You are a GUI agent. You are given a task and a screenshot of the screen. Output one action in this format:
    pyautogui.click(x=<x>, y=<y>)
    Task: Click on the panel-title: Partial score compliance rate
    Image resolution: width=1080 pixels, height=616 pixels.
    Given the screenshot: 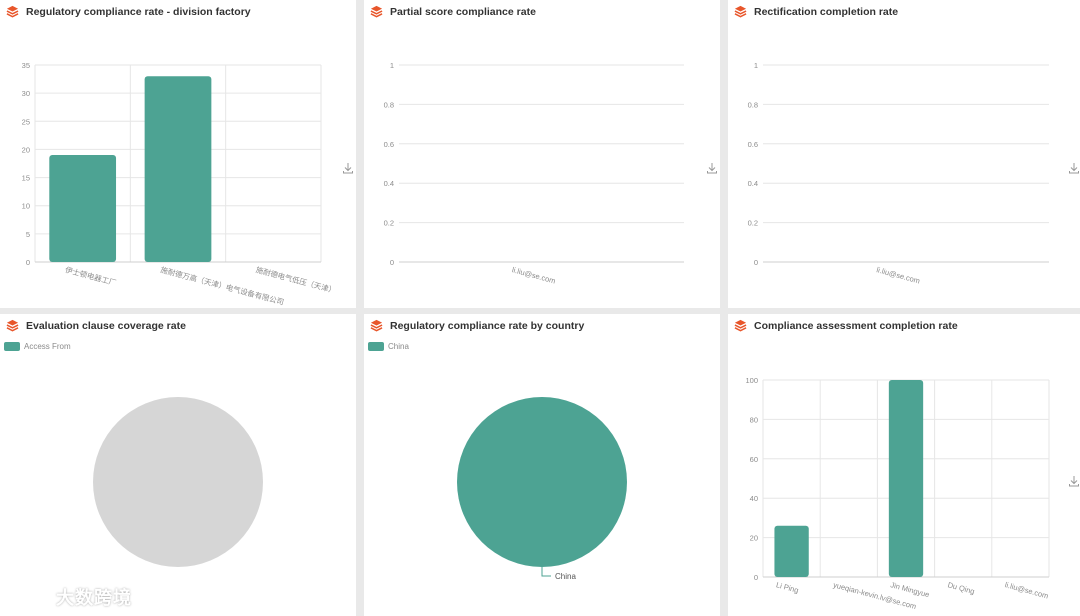 What is the action you would take?
    pyautogui.click(x=463, y=11)
    